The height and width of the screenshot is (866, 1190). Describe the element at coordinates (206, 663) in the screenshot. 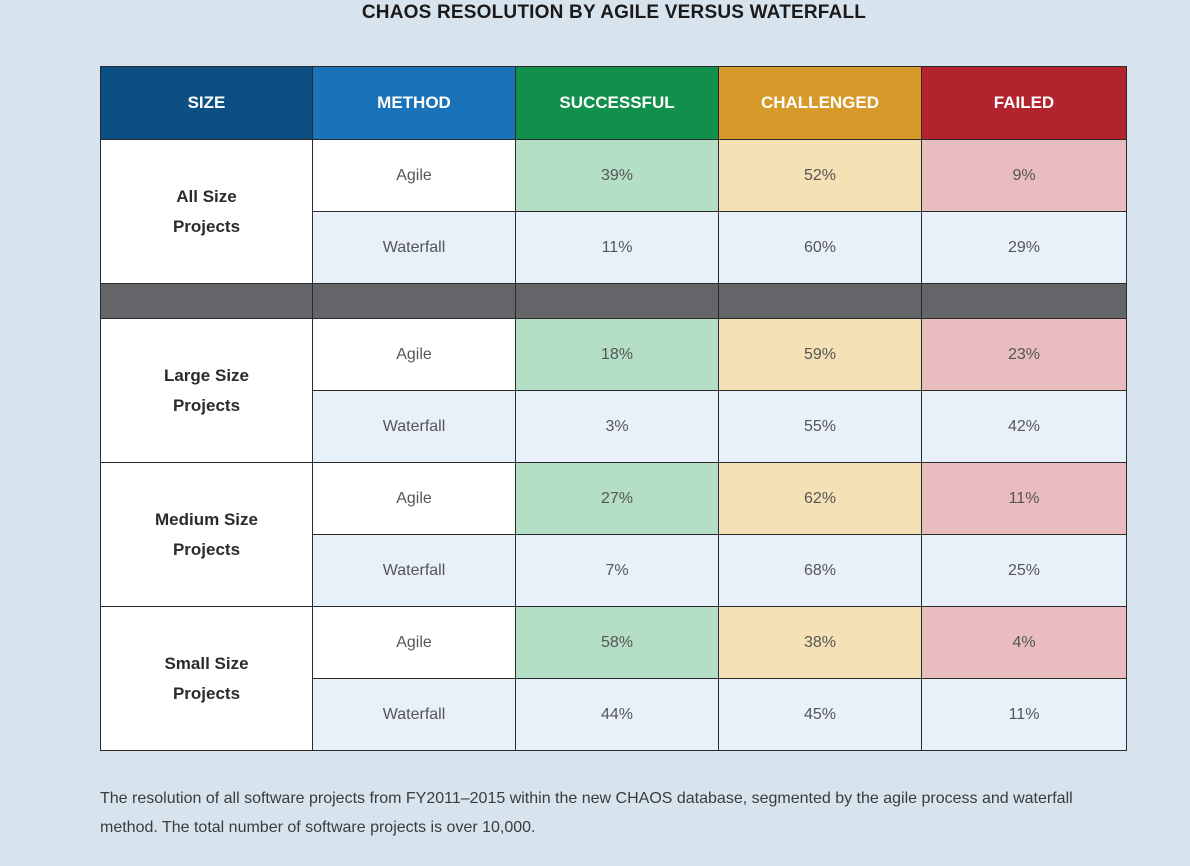

I see `size-label-line1: Small Size` at that location.